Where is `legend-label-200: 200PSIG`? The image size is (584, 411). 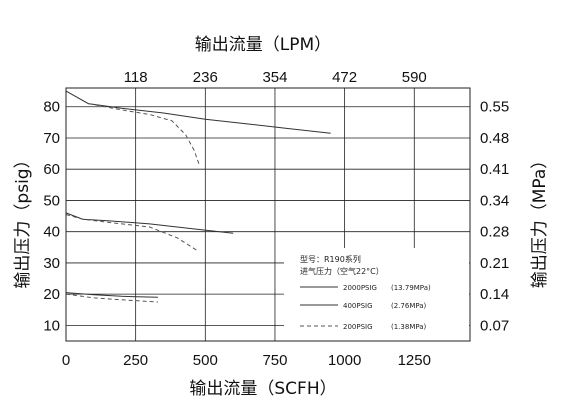
legend-label-200: 200PSIG is located at coordinates (358, 327).